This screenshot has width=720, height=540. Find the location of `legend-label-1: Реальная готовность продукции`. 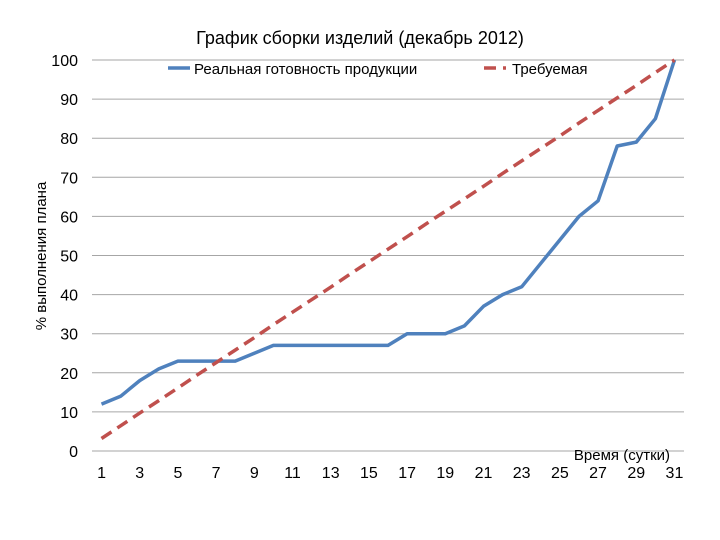

legend-label-1: Реальная готовность продукции is located at coordinates (305, 69).